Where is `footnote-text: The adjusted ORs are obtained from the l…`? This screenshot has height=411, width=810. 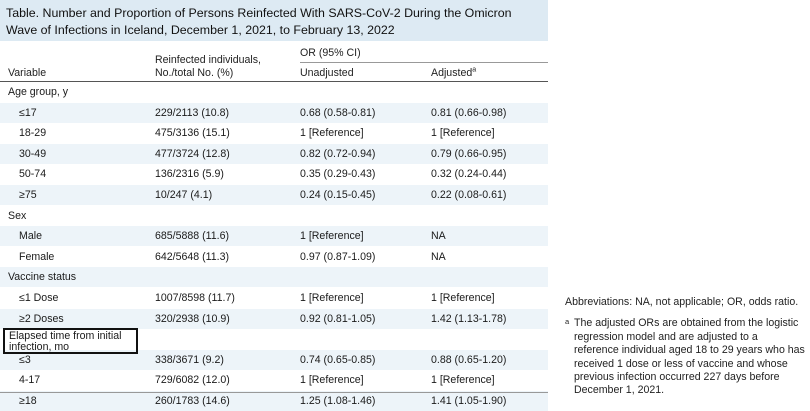 footnote-text: The adjusted ORs are obtained from the l… is located at coordinates (689, 357).